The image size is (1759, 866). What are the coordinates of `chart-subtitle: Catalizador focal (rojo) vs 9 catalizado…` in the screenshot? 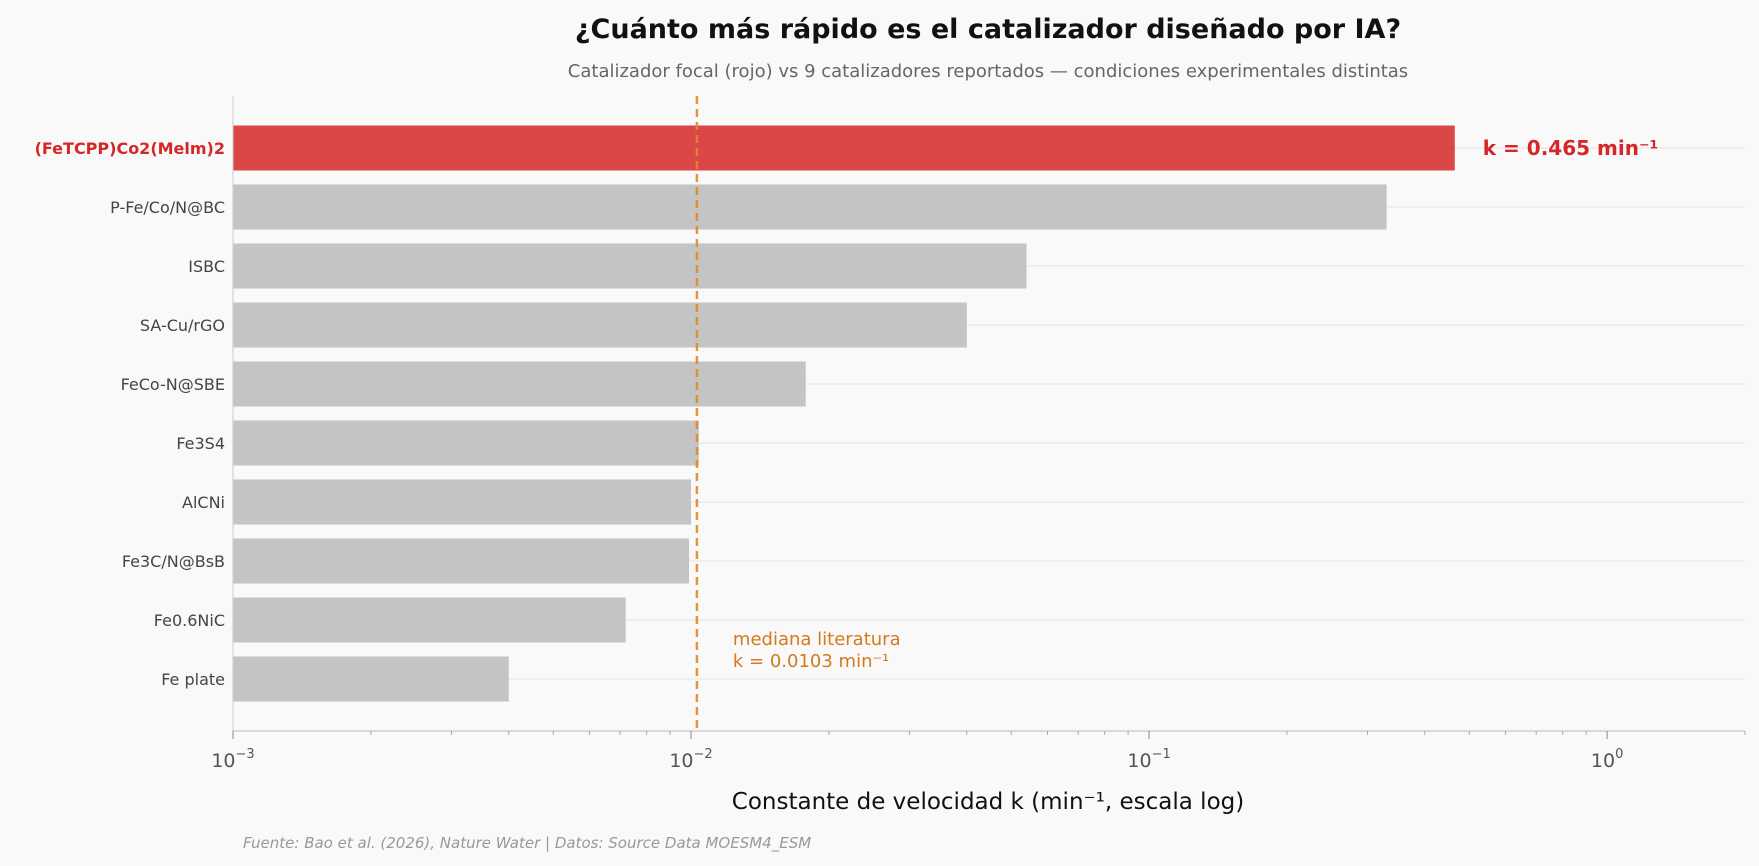 It's located at (988, 71).